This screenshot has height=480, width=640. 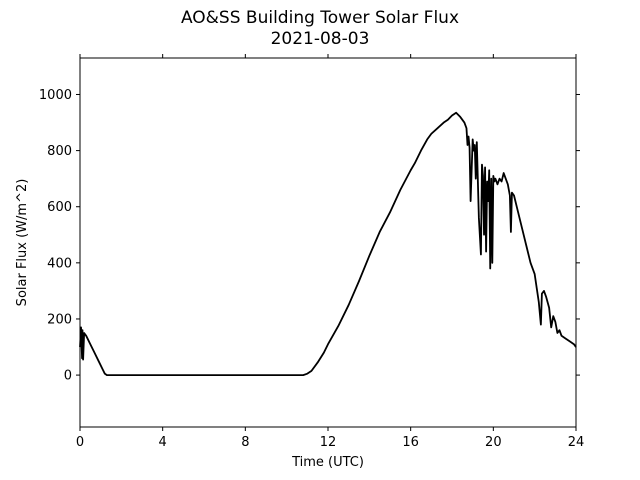 What do you see at coordinates (320, 39) in the screenshot?
I see `chart-subtitle: 2021-08-03` at bounding box center [320, 39].